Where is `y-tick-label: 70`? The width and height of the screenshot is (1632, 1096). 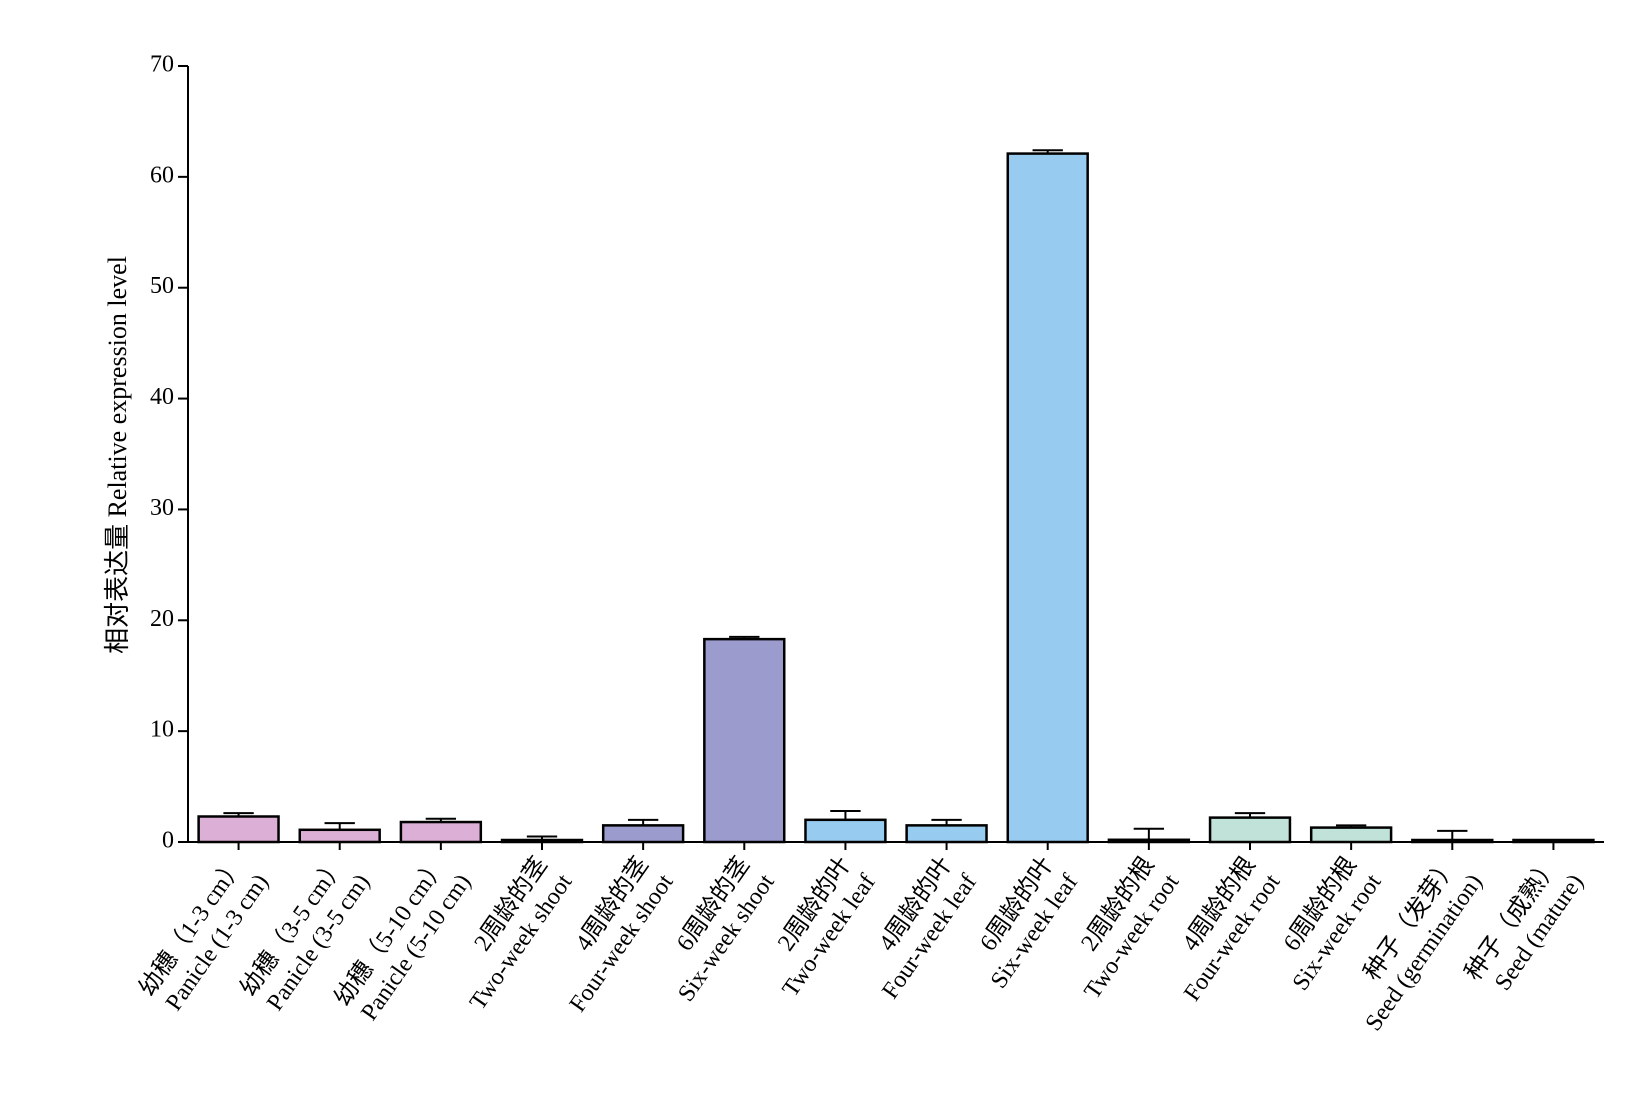 y-tick-label: 70 is located at coordinates (162, 65).